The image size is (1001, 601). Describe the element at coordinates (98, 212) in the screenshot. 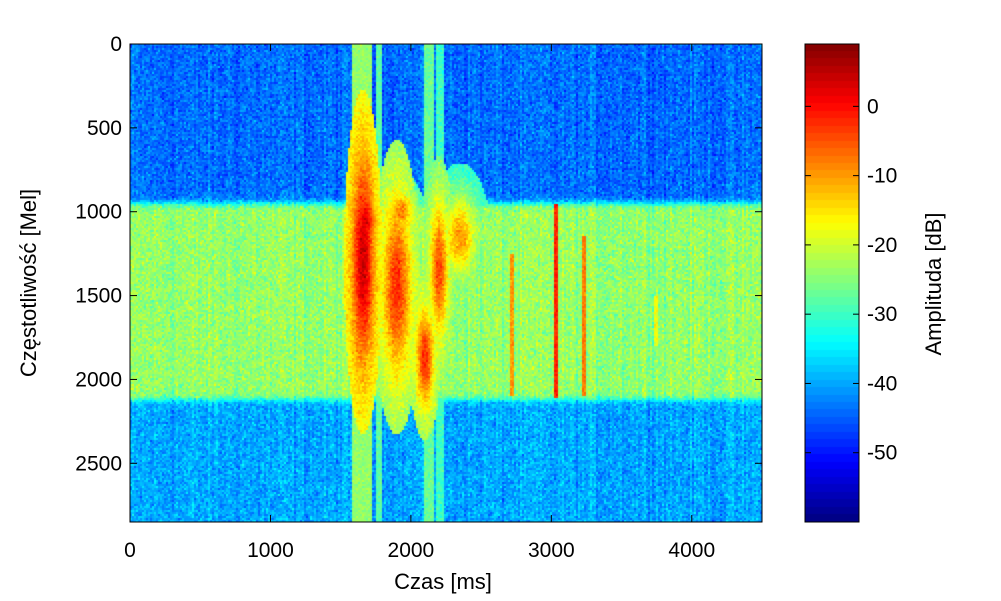

I see `y-tick-label: 1000` at that location.